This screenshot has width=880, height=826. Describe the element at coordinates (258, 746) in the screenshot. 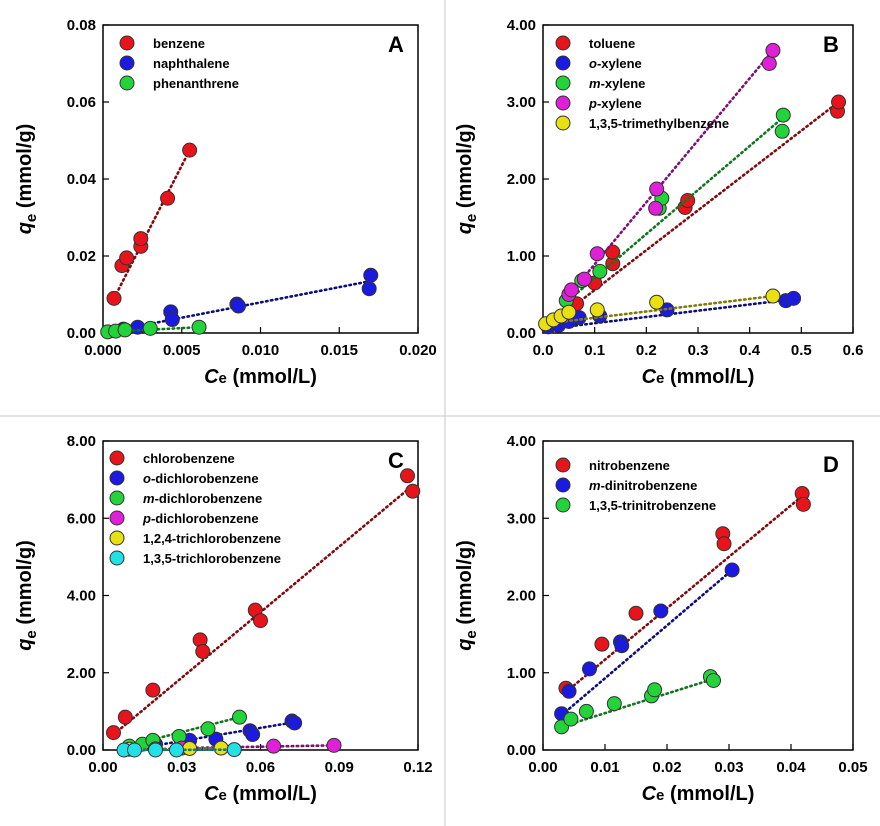

I see `series-p-dichlorobenzene` at that location.